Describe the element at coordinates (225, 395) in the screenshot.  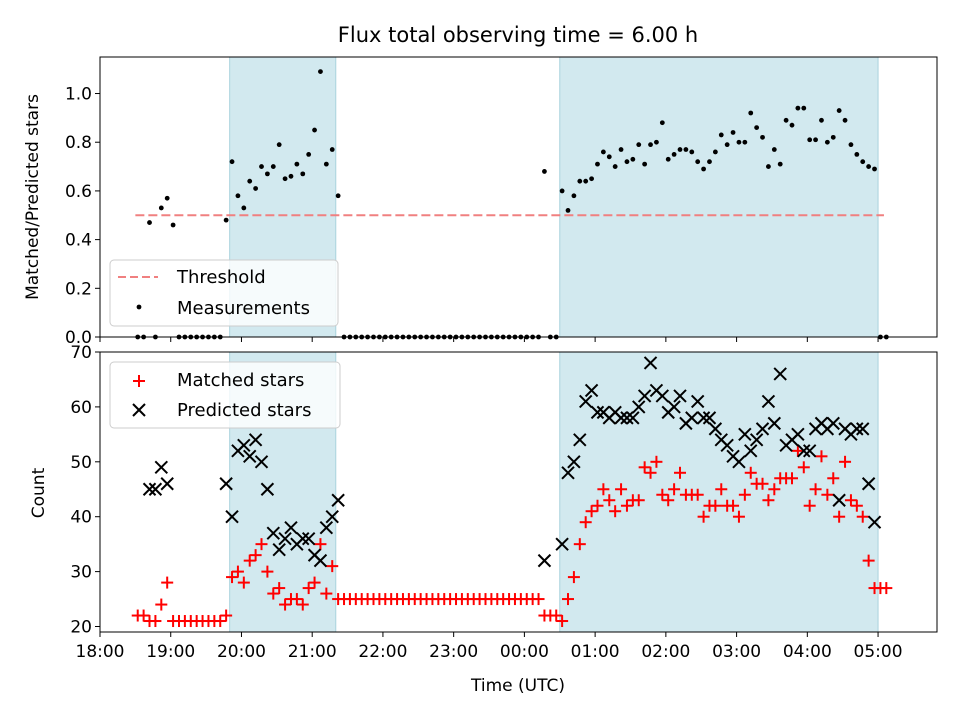
I see `bottom-legend: Matched stars Predicted stars` at that location.